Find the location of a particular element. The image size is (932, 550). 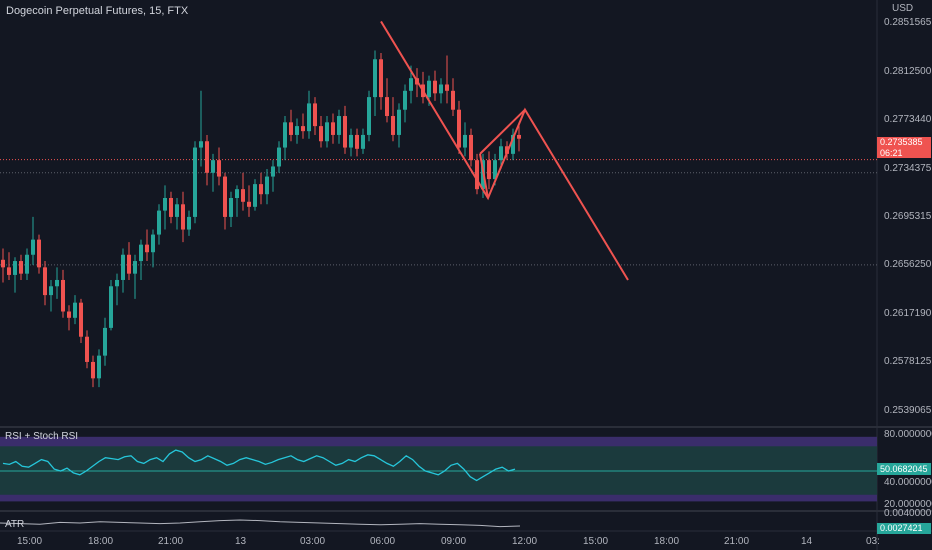

time-axis-label: 15:00 is located at coordinates (30, 541).